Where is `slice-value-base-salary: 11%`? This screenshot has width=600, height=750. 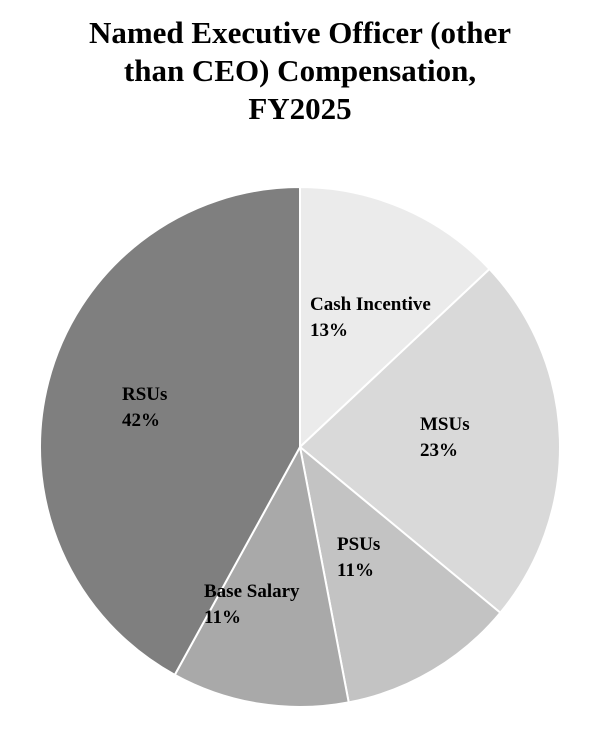 slice-value-base-salary: 11% is located at coordinates (222, 617).